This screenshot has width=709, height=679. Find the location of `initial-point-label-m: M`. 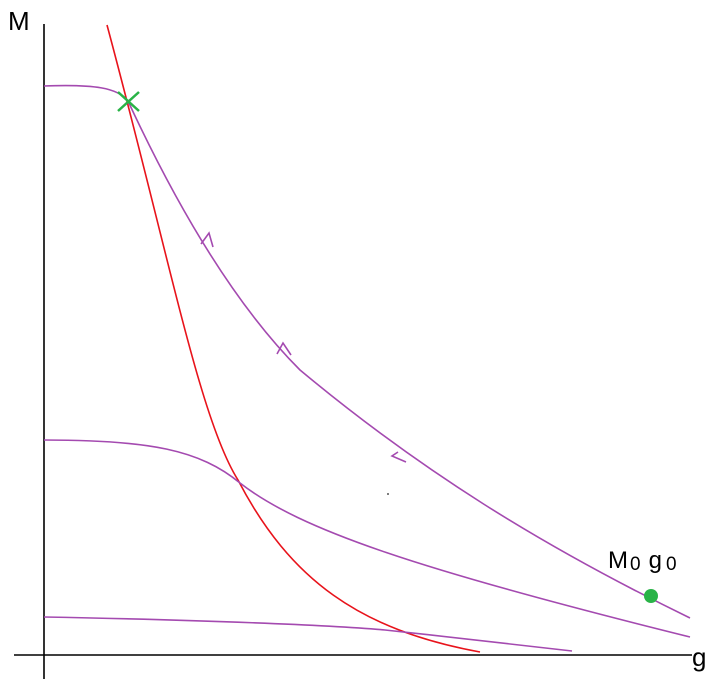

initial-point-label-m: M is located at coordinates (618, 560).